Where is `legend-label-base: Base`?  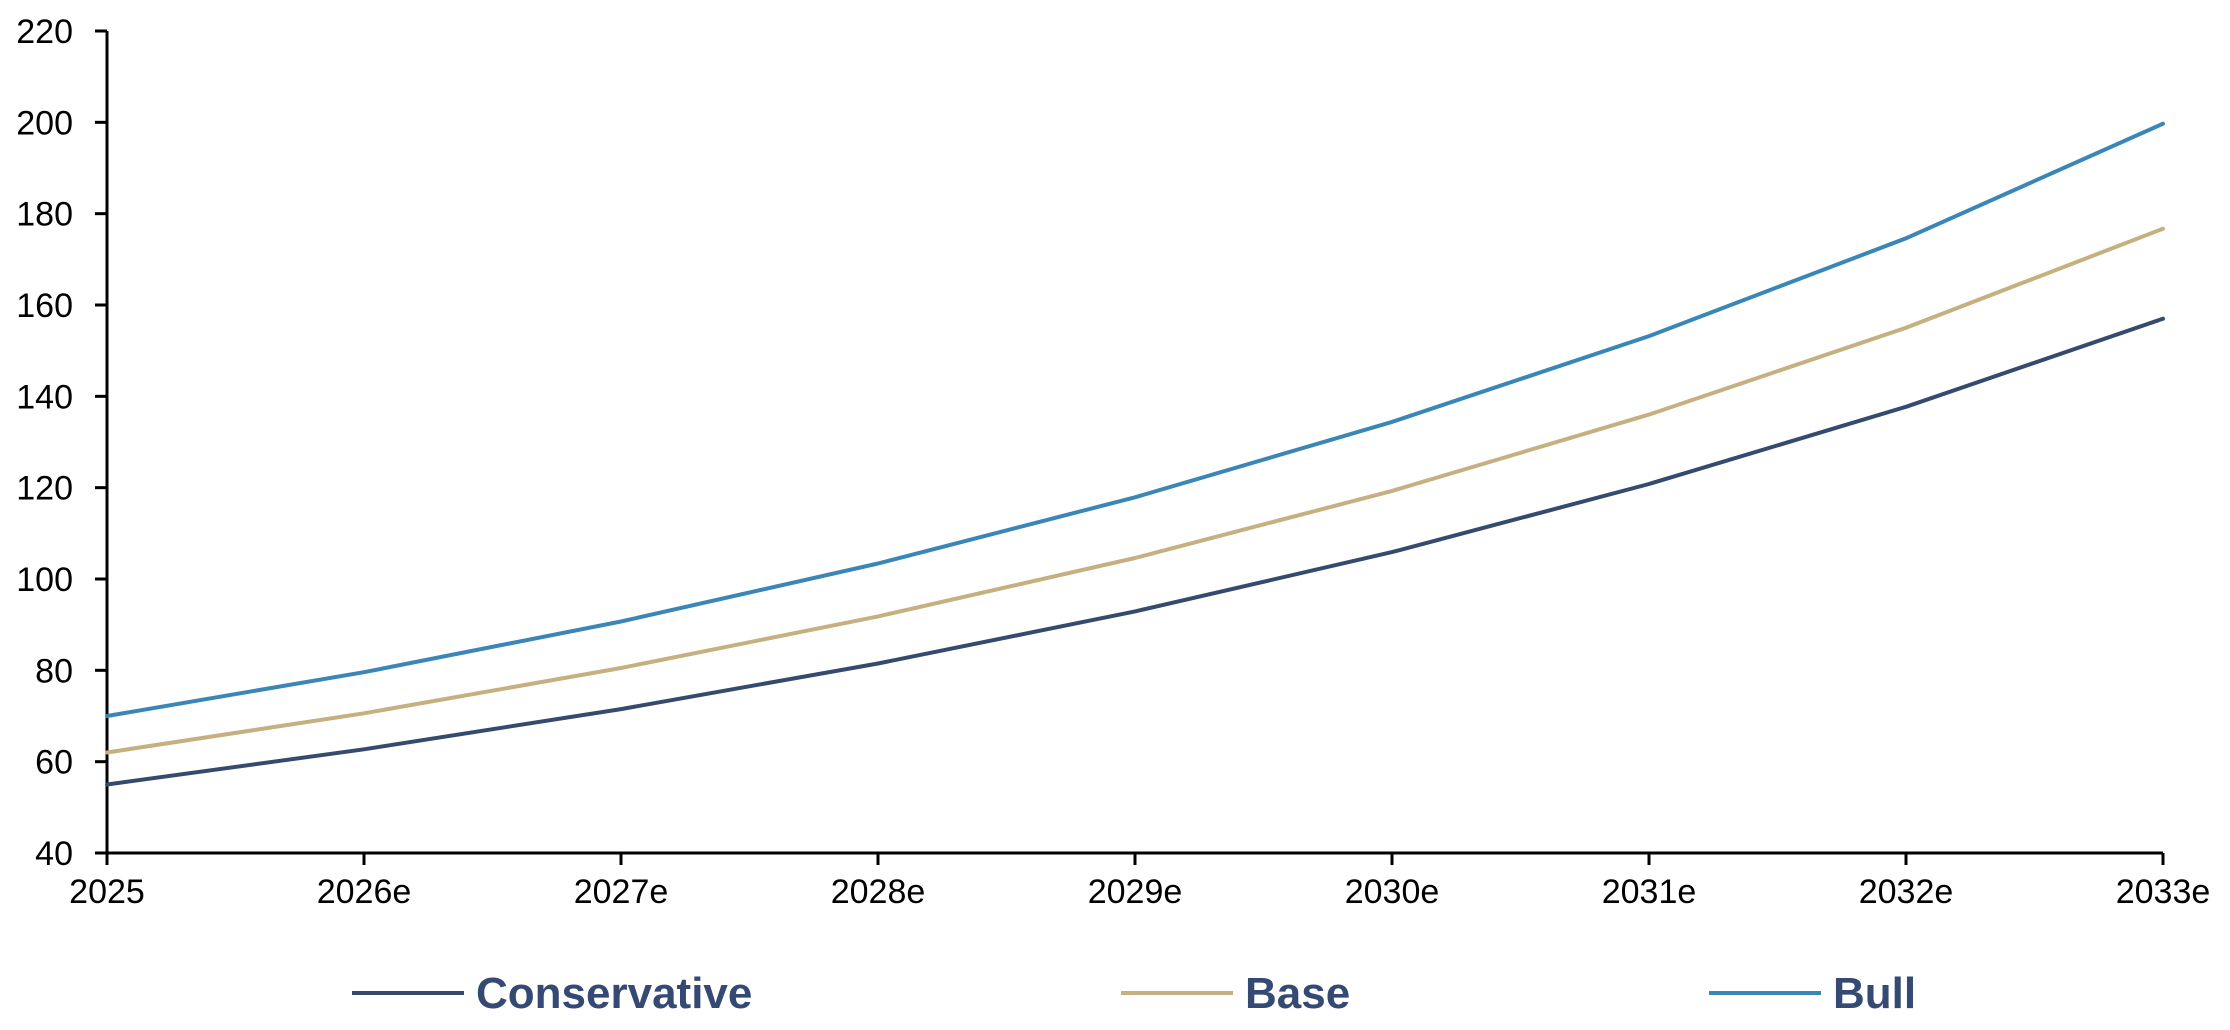 legend-label-base: Base is located at coordinates (1297, 993).